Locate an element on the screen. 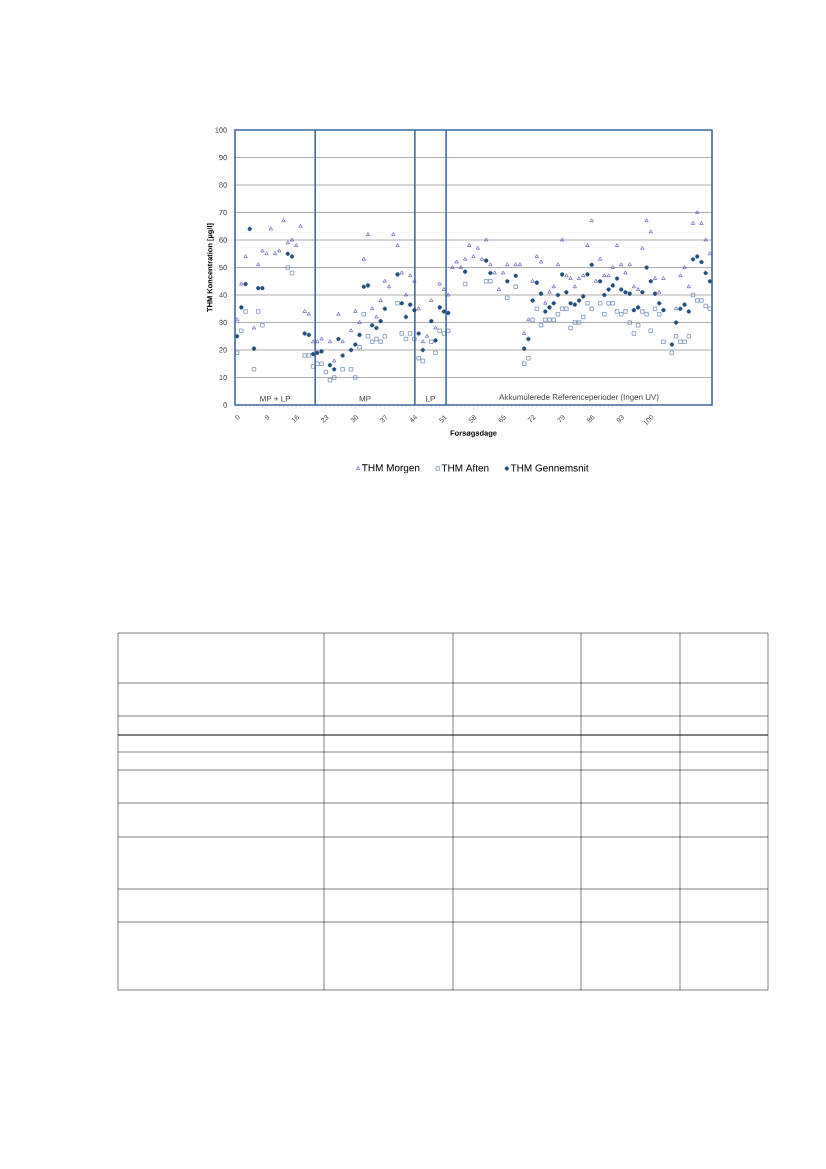  legend-label: THM Morgen is located at coordinates (391, 469).